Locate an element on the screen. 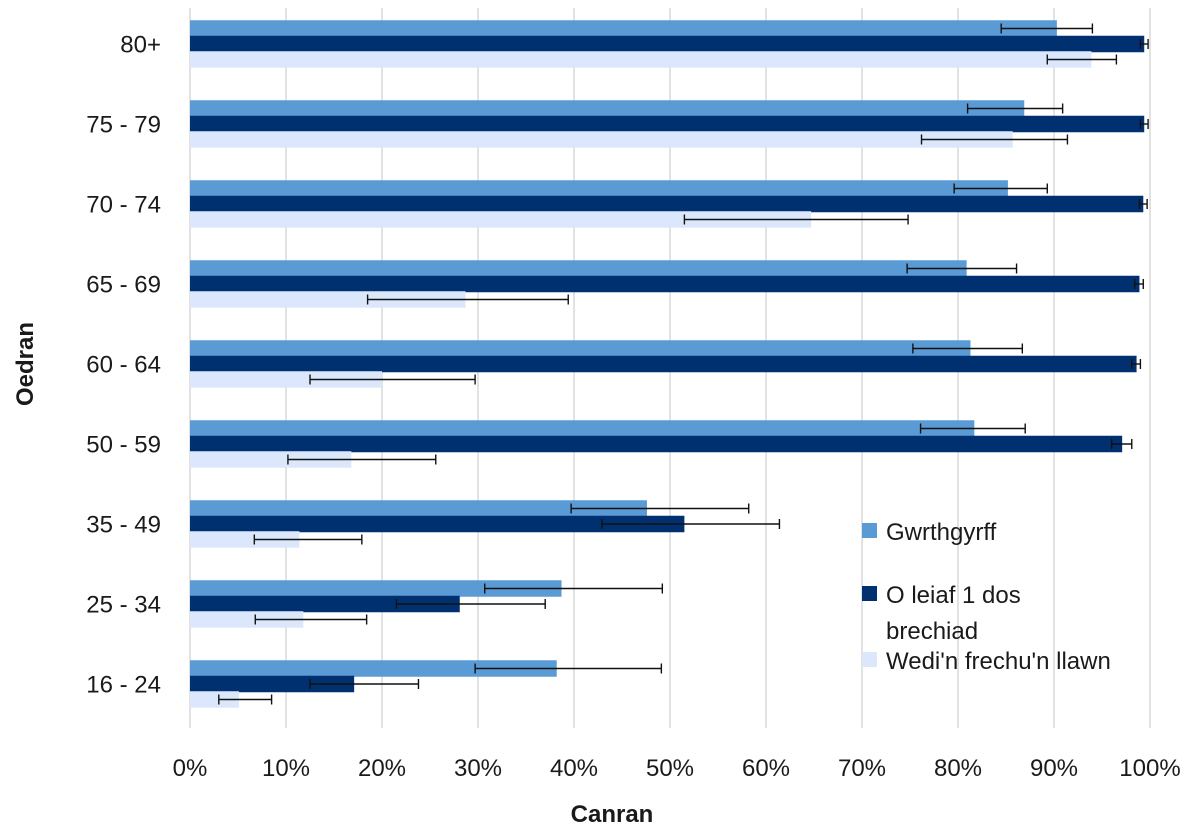  x-tick-label: 100% is located at coordinates (1149, 768).